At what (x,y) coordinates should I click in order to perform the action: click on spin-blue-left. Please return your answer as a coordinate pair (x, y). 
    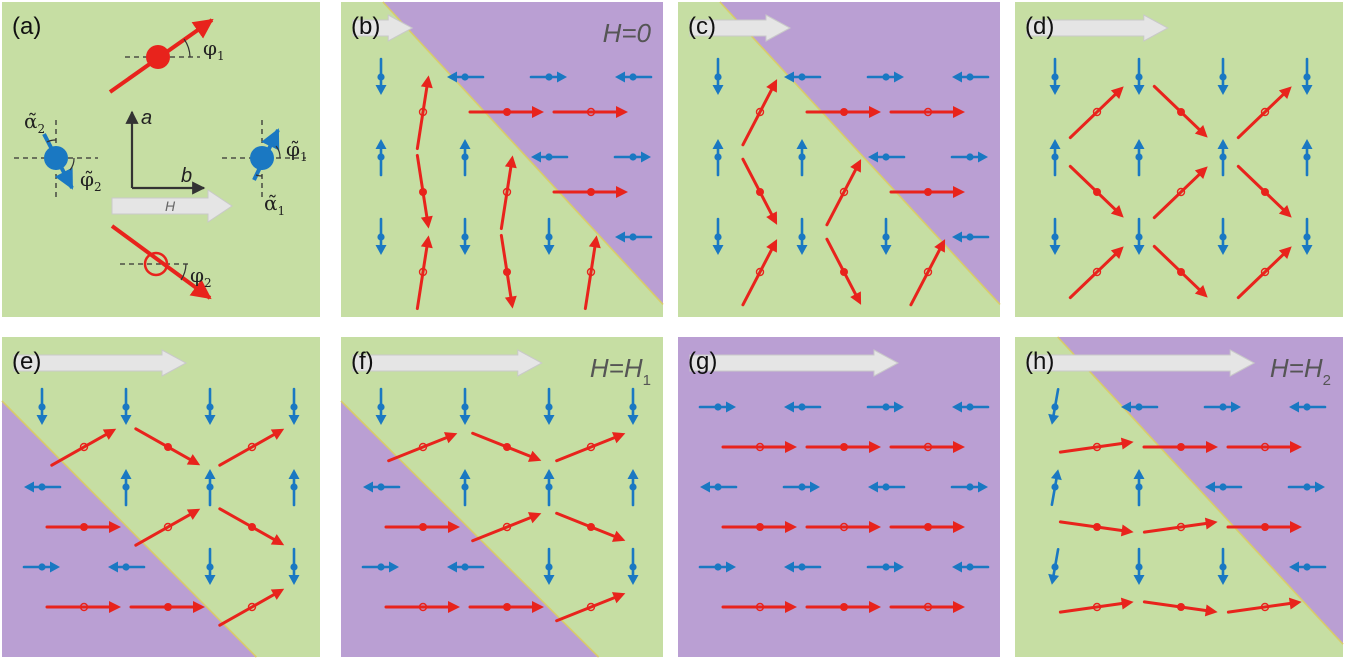
    Looking at the image, I should click on (56, 159).